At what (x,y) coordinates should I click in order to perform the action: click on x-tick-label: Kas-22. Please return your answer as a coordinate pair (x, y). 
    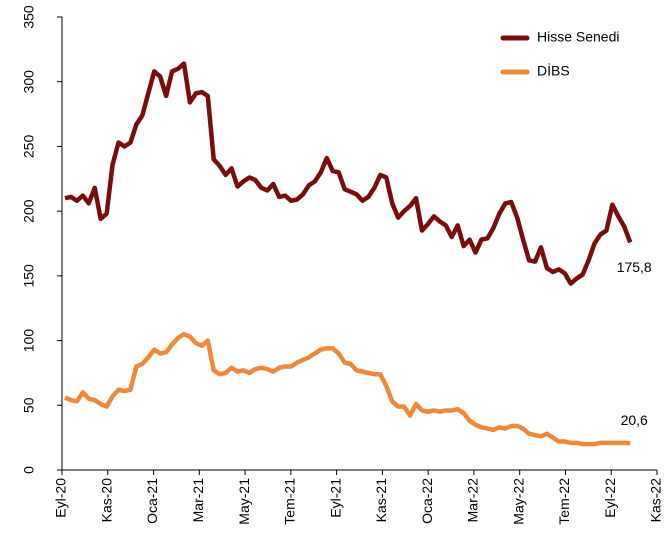
    Looking at the image, I should click on (656, 500).